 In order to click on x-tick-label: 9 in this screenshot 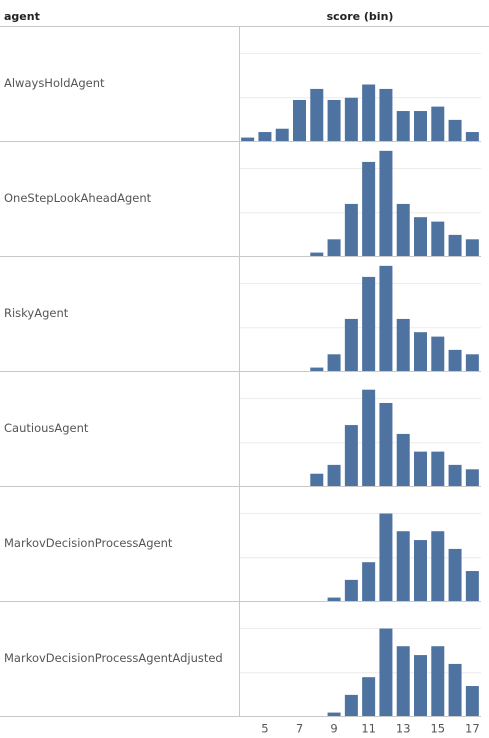, I will do `click(333, 729)`.